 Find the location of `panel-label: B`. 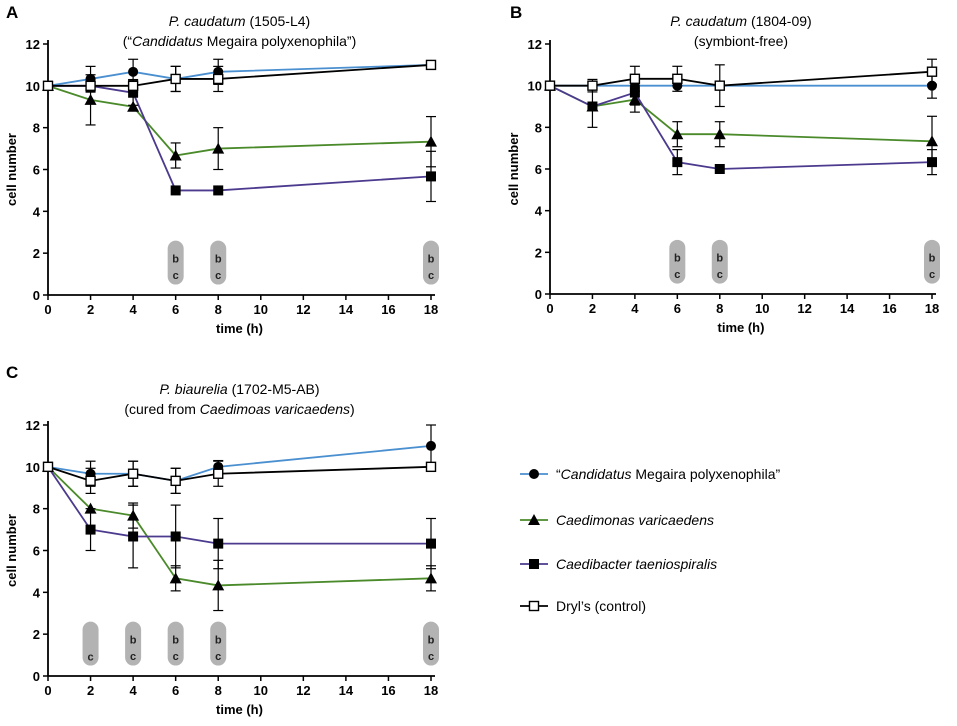

panel-label: B is located at coordinates (516, 12).